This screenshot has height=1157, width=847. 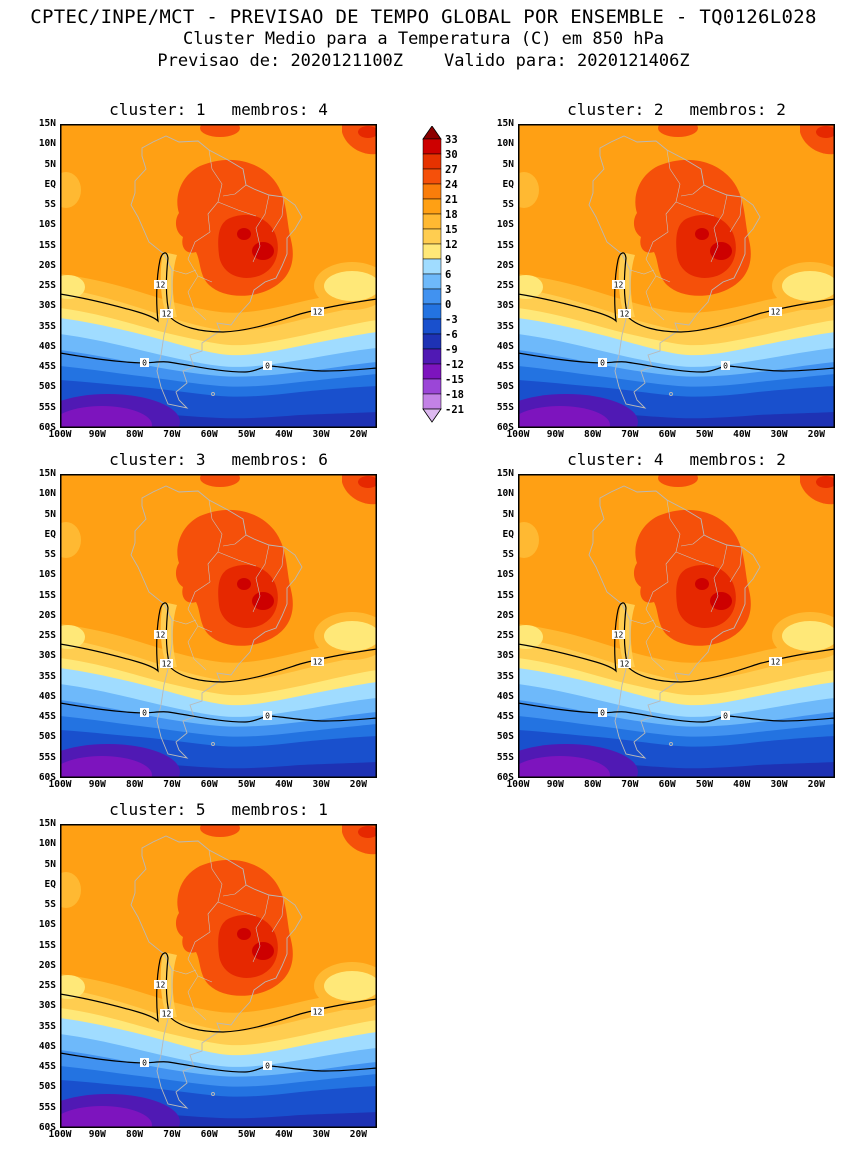 I want to click on membros-label: membros: 2, so click(x=737, y=109).